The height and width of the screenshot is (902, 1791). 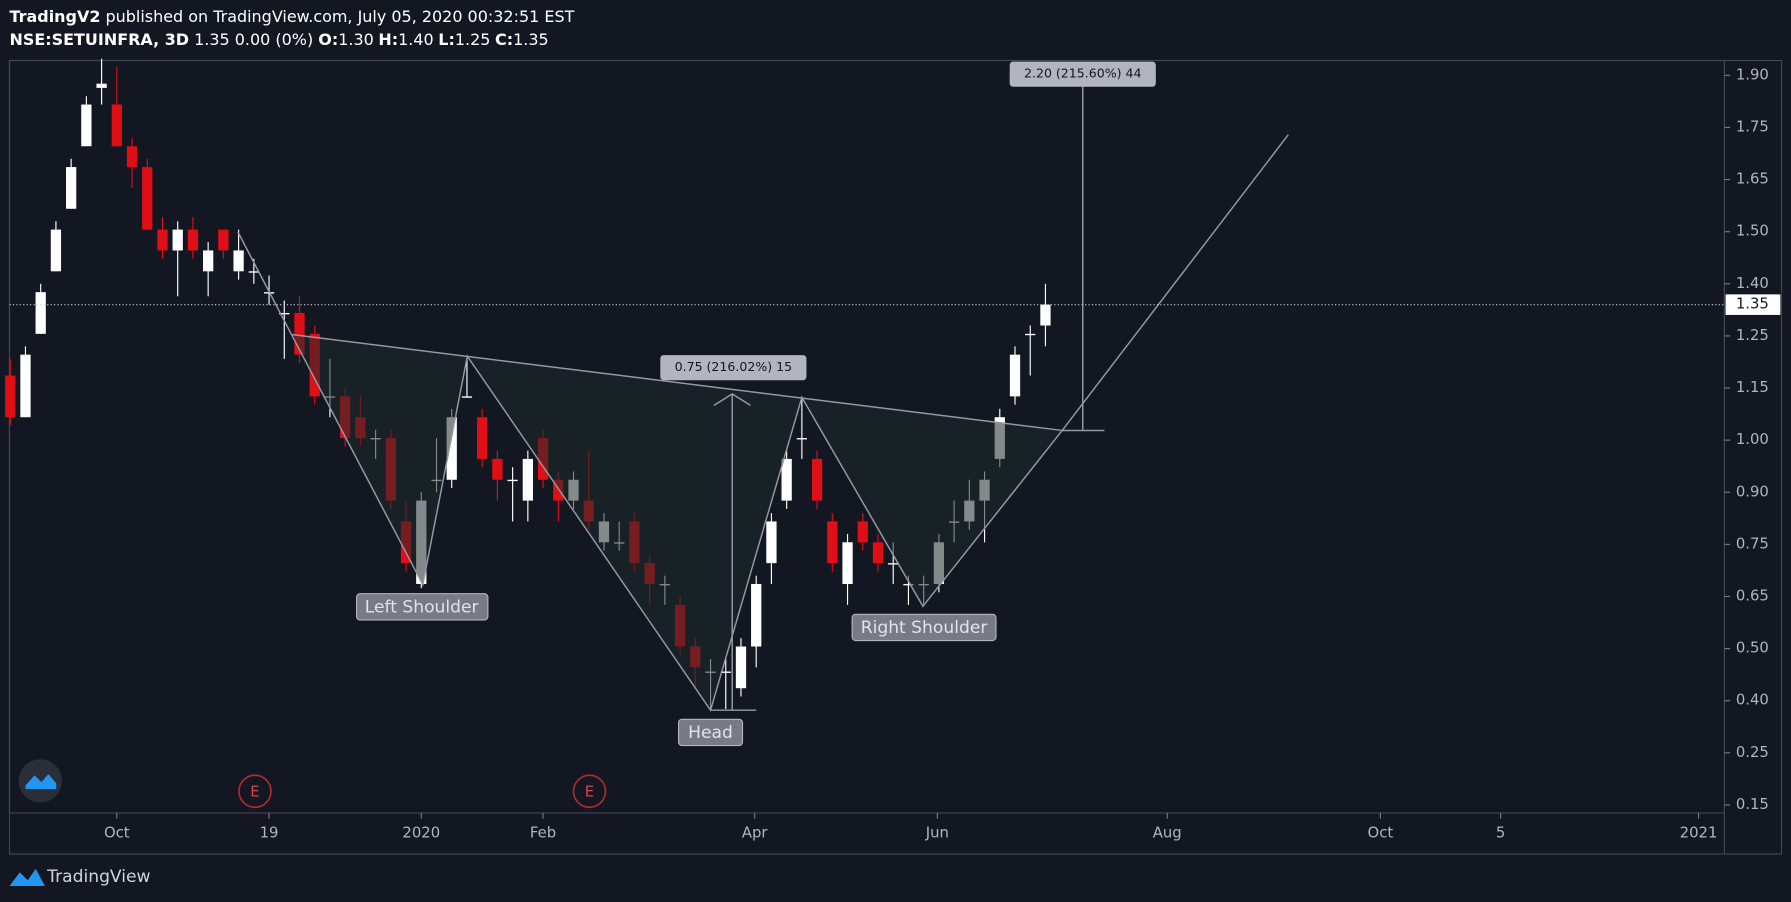 I want to click on last-price-box, so click(x=1753, y=304).